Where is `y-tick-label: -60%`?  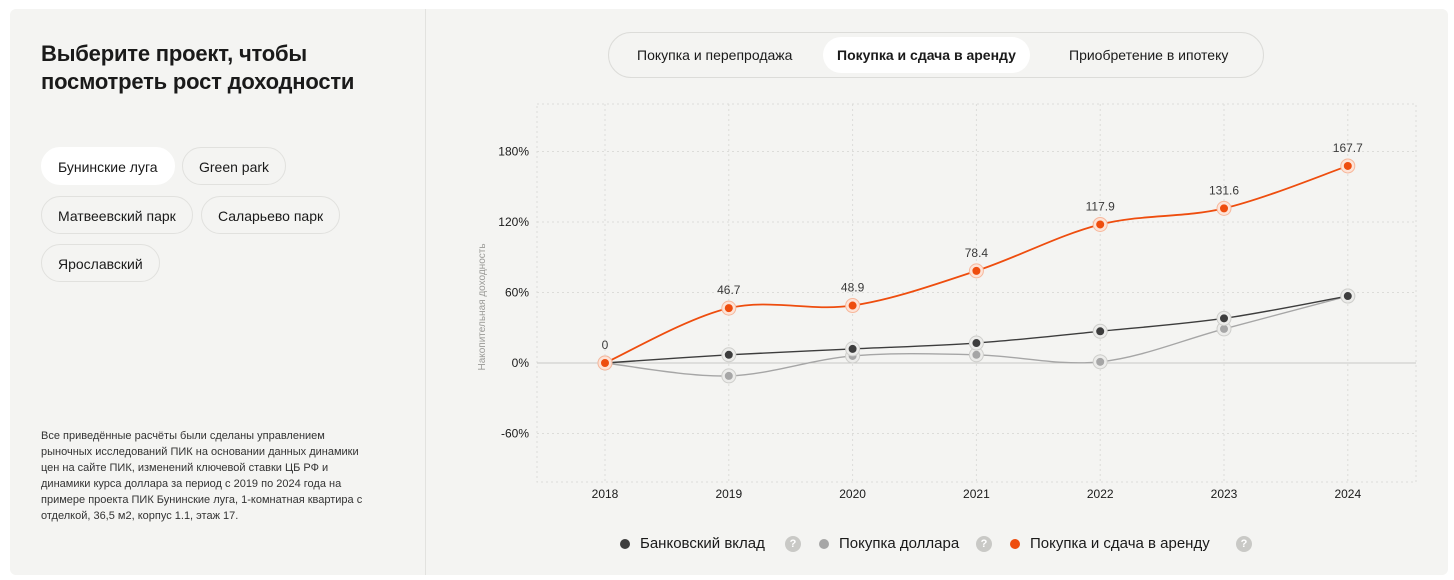 y-tick-label: -60% is located at coordinates (515, 434).